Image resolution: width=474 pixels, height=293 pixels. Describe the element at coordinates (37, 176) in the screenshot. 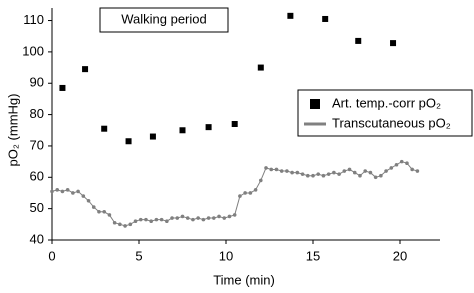

I see `y-tick-label: 60` at that location.